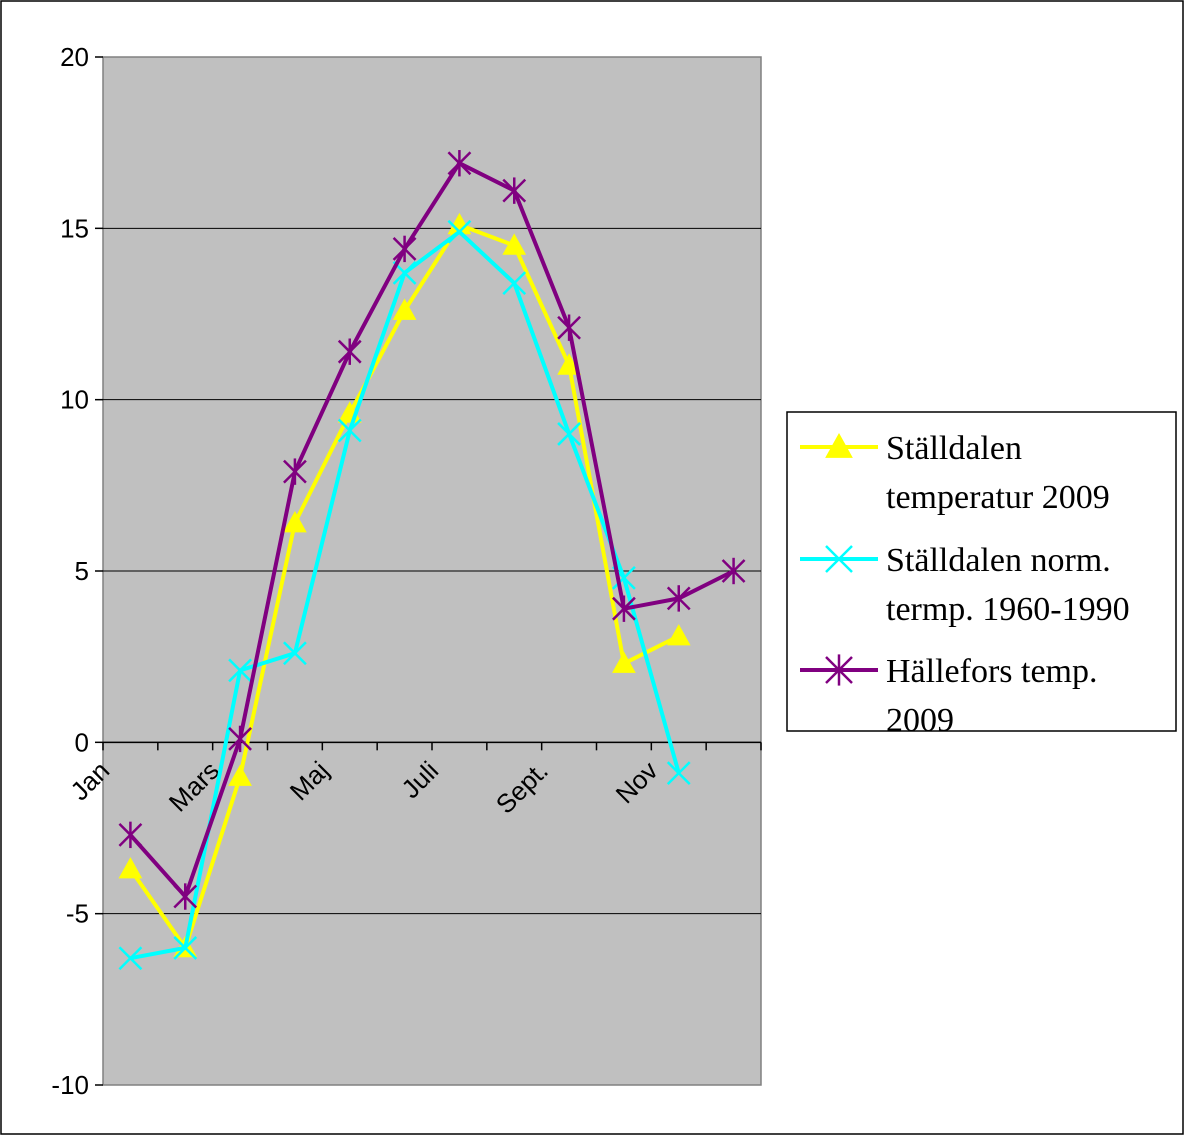 The image size is (1184, 1135). I want to click on legend-label: 2009, so click(920, 720).